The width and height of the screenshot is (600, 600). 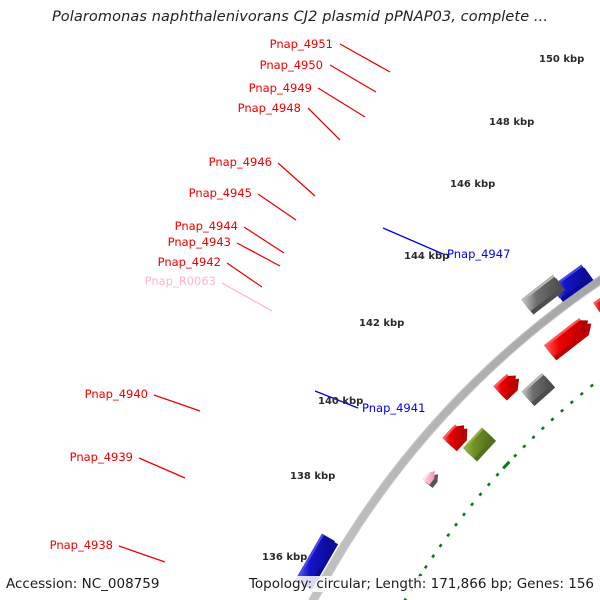 I want to click on gene-label-pnap_4942: Pnap_4942, so click(x=189, y=262).